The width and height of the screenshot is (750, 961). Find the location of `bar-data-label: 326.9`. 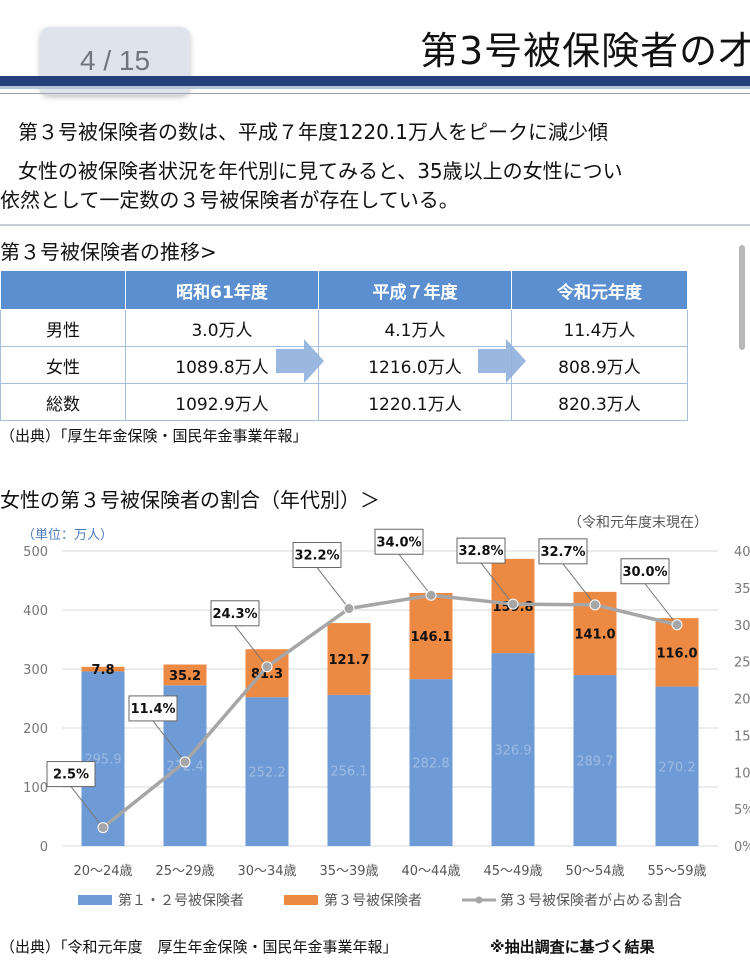

bar-data-label: 326.9 is located at coordinates (512, 751).